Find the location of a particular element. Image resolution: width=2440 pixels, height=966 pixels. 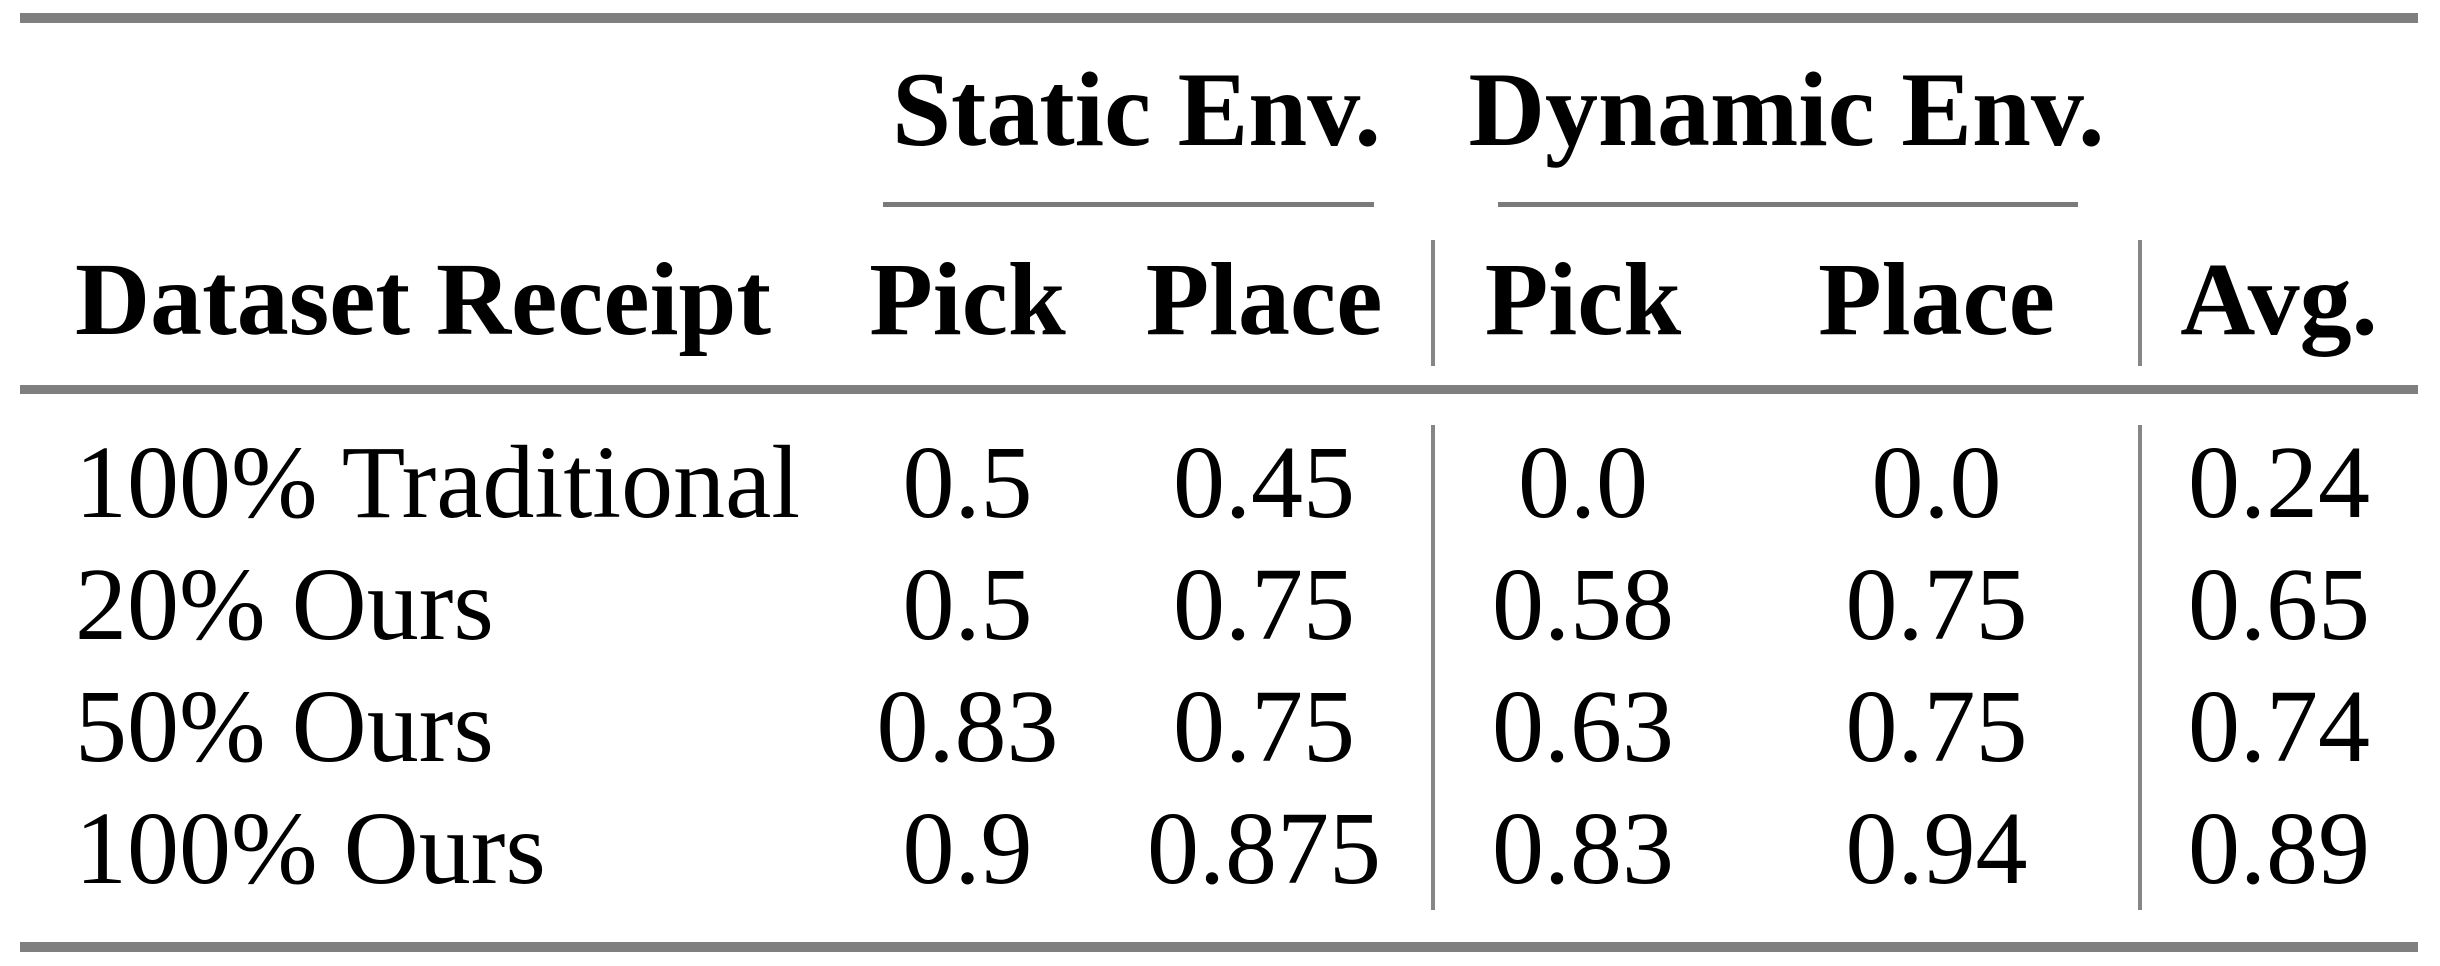

vertical-rule-avg-header is located at coordinates (2140, 303).